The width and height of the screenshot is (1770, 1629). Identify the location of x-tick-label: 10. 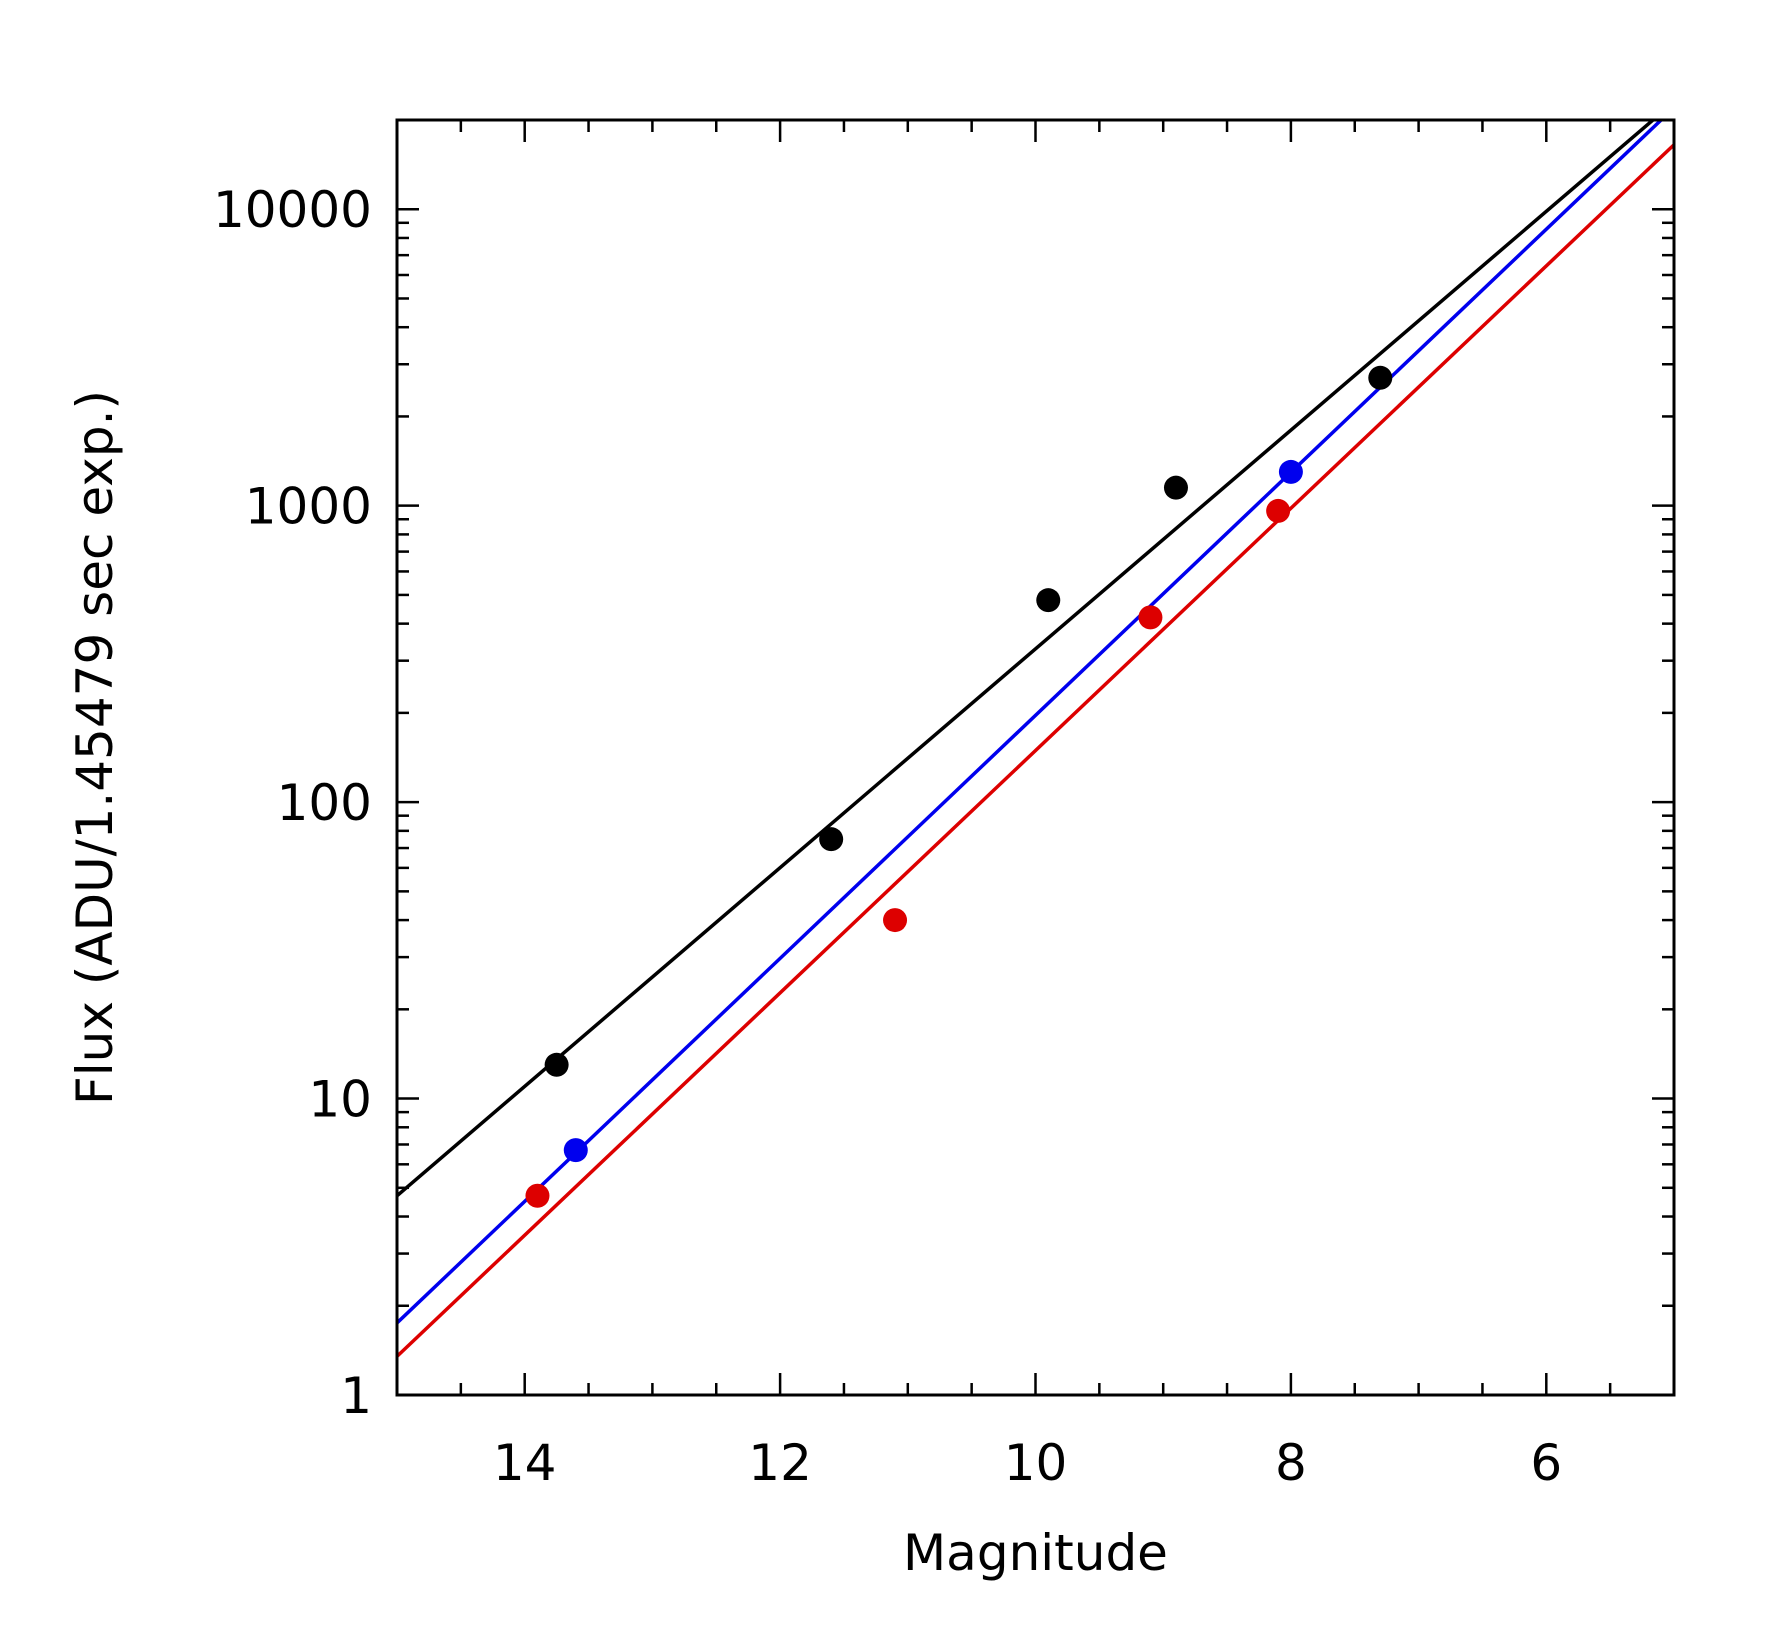
(1036, 1463).